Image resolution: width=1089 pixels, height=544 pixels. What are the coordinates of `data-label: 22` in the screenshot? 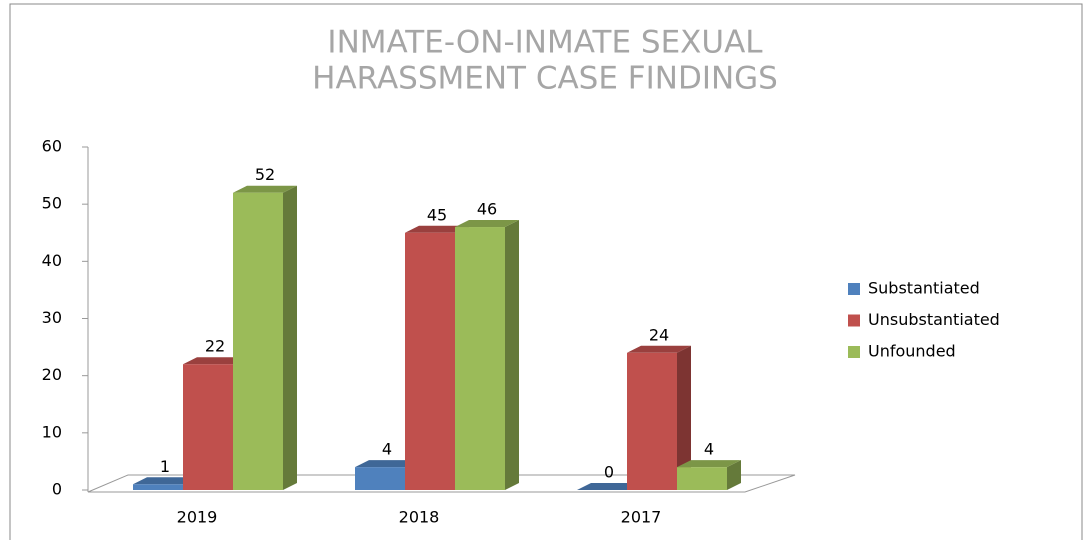 It's located at (215, 346).